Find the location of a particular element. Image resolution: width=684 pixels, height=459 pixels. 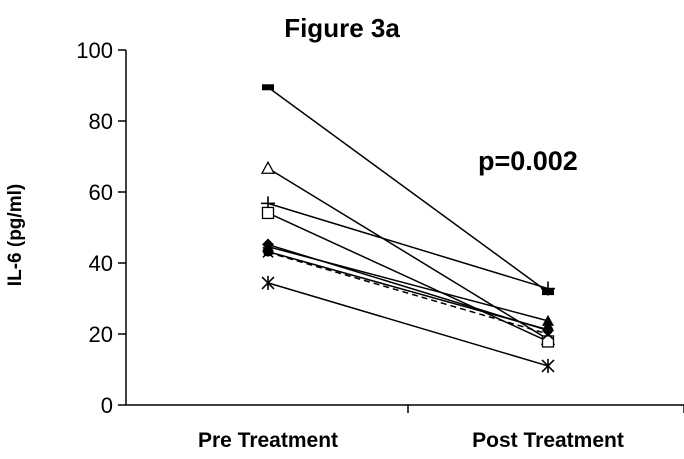

y-tick-label: 60 is located at coordinates (101, 192).